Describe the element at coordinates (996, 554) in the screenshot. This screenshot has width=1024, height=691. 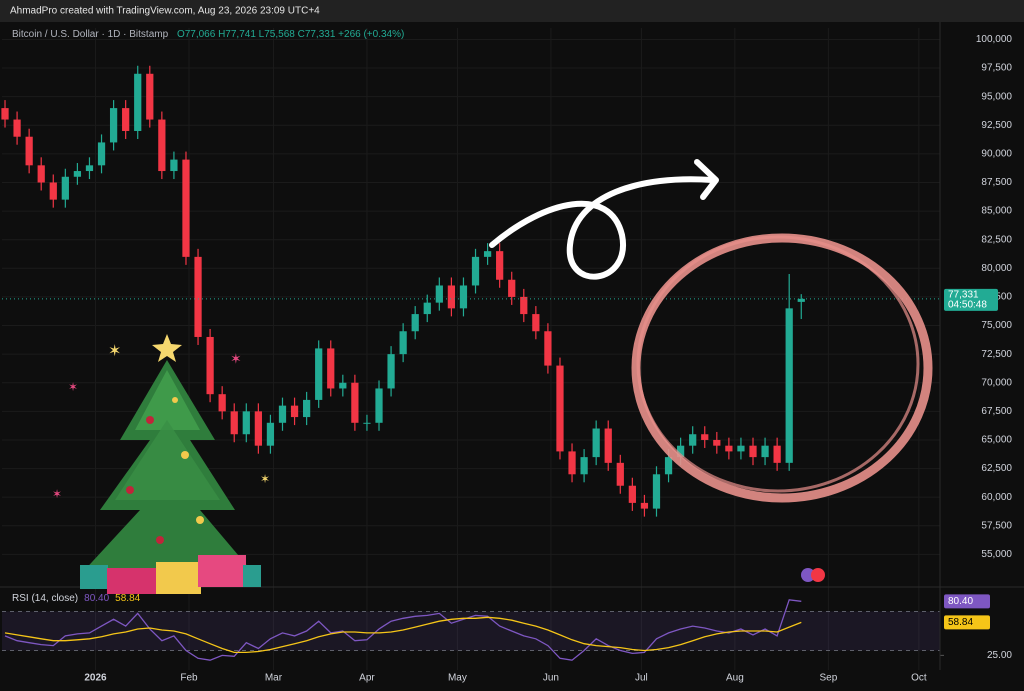
I see `y-tick-label: 55,000` at that location.